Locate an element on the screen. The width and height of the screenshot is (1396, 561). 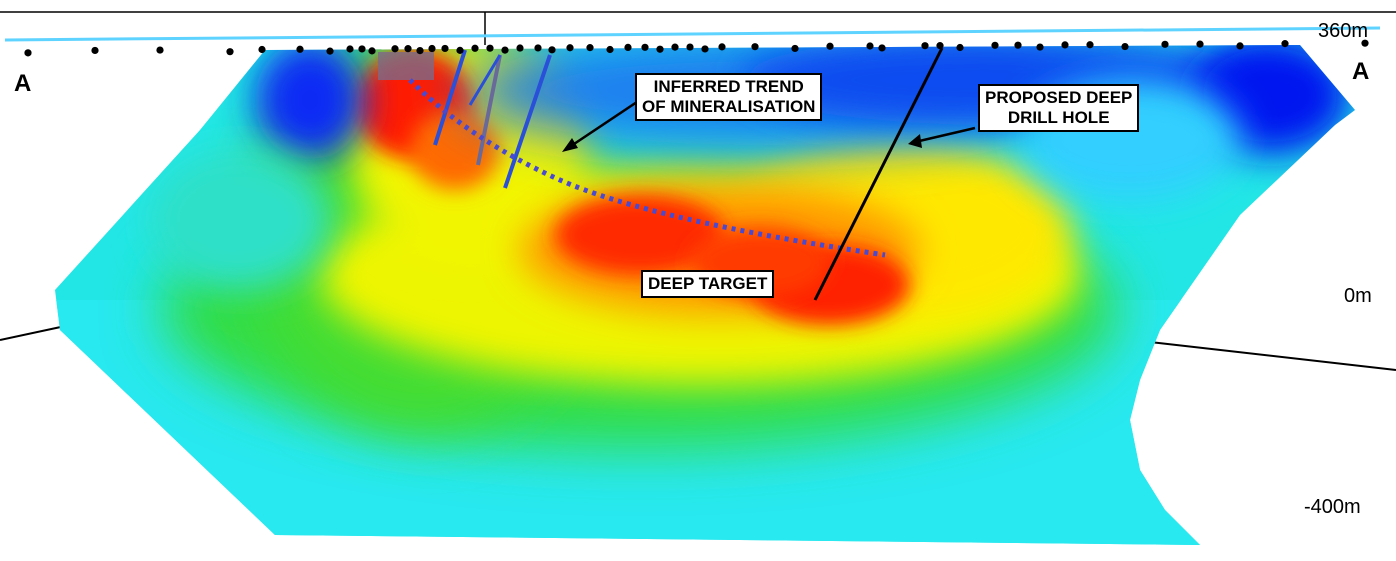
inferred-trend-line is located at coordinates (647, 168).